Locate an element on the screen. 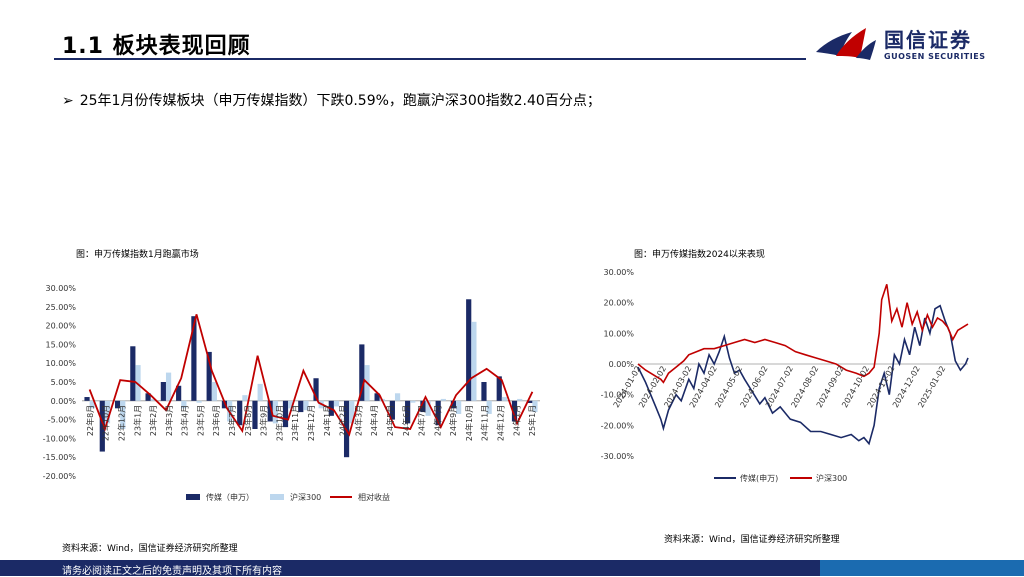 The width and height of the screenshot is (1024, 577). chart1-x-tick-label: 24年11月 is located at coordinates (485, 423).